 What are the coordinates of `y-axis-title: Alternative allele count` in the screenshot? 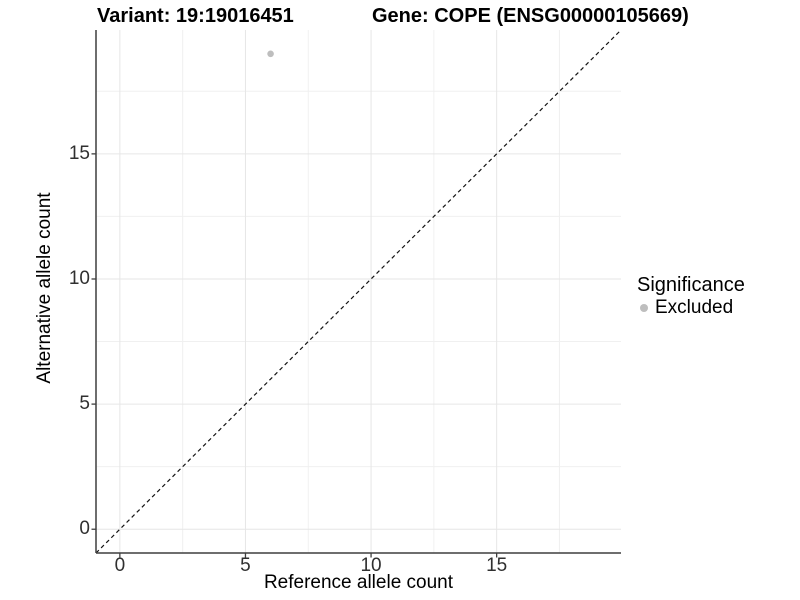 It's located at (44, 288).